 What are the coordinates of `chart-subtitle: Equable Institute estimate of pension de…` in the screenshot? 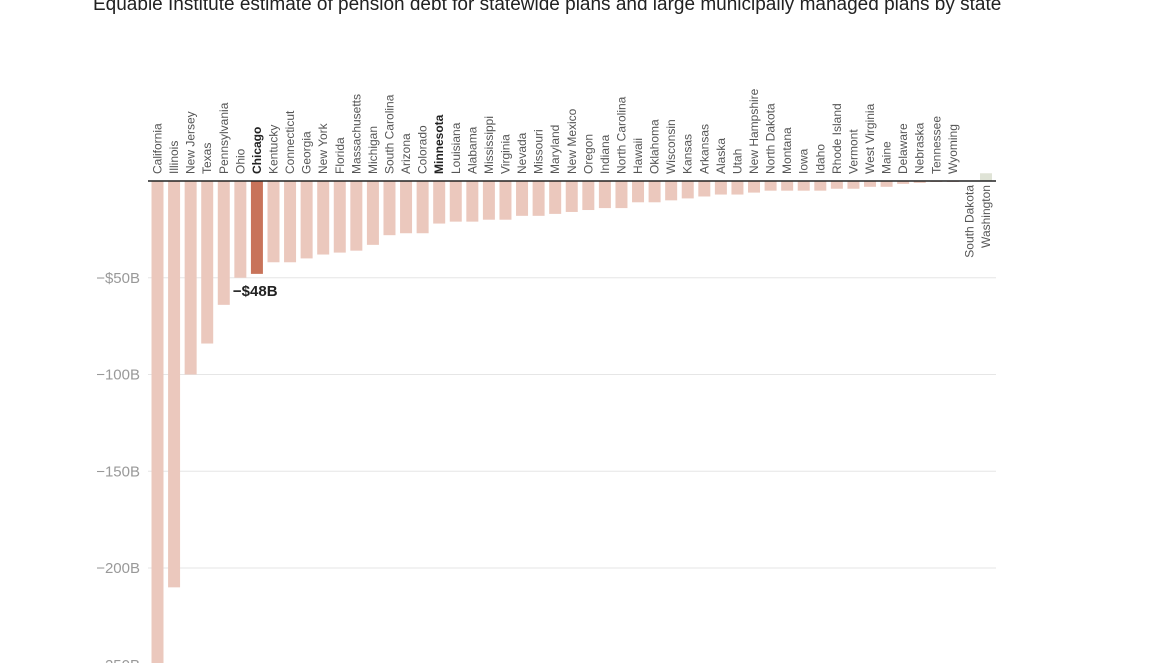 It's located at (547, 7).